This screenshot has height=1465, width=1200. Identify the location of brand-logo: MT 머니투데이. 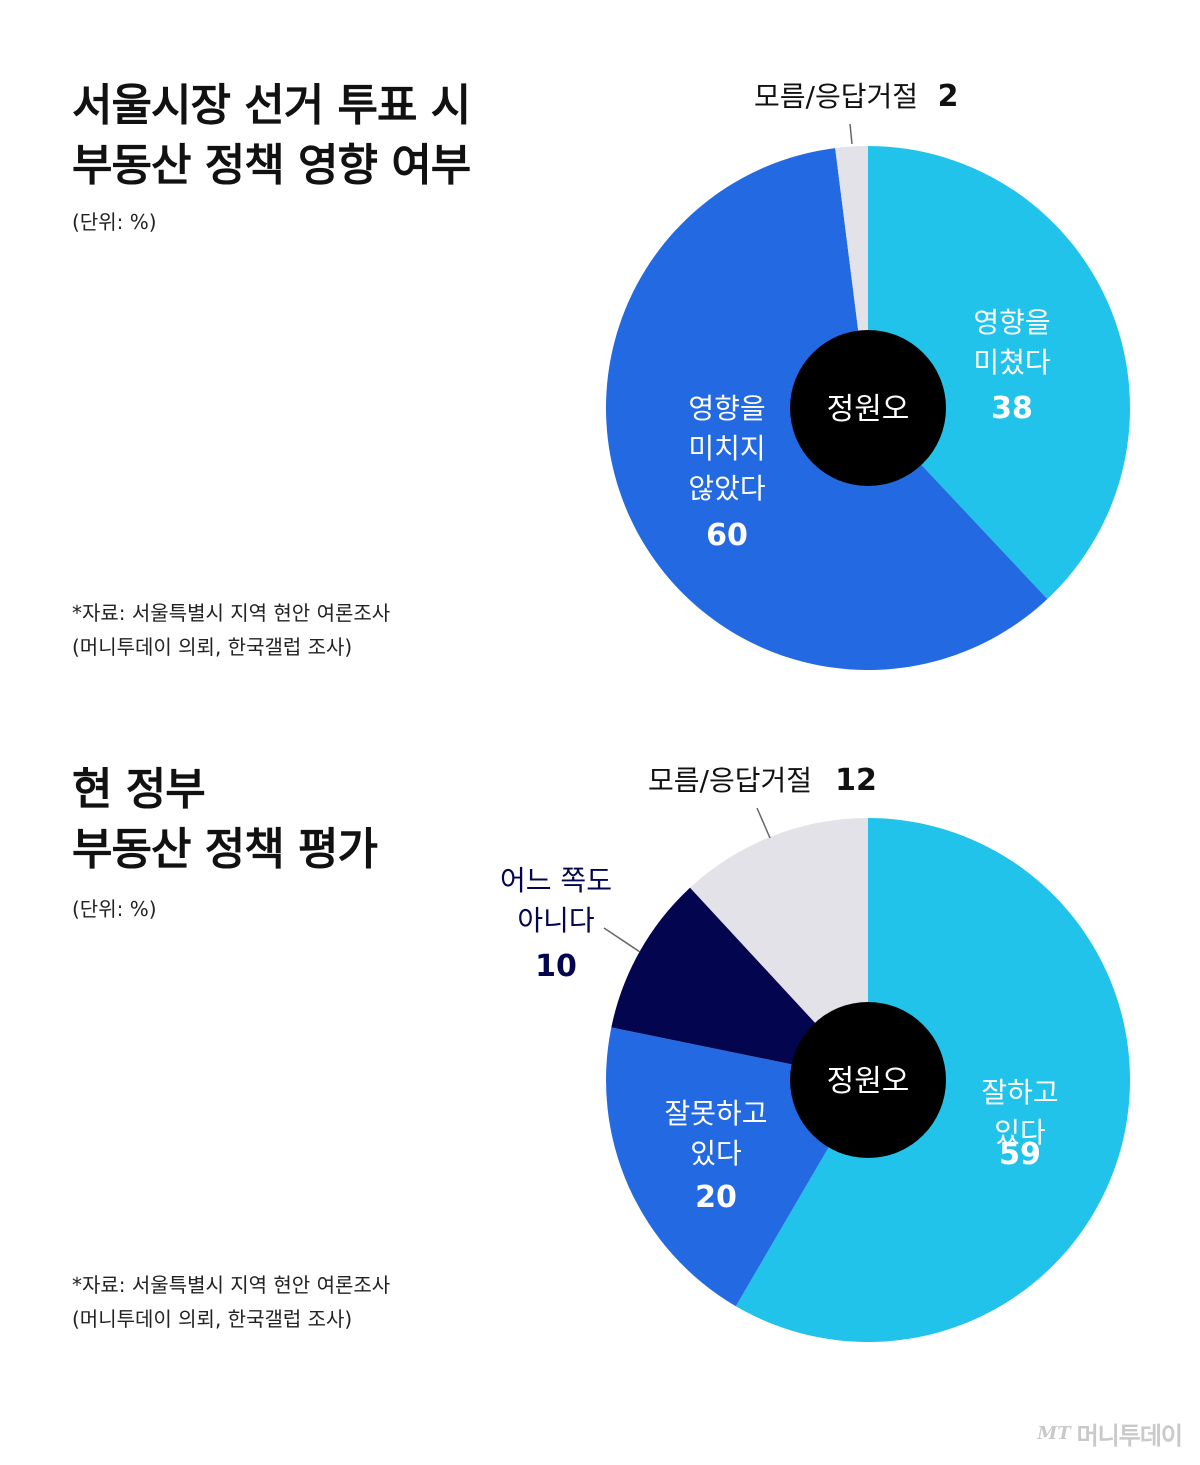
(1110, 1433).